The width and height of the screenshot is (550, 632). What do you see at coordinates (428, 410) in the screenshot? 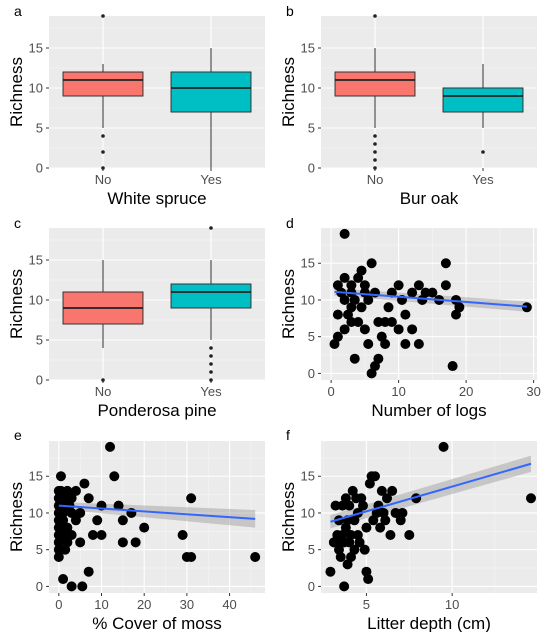
I see `x-axis-title: Number of logs` at bounding box center [428, 410].